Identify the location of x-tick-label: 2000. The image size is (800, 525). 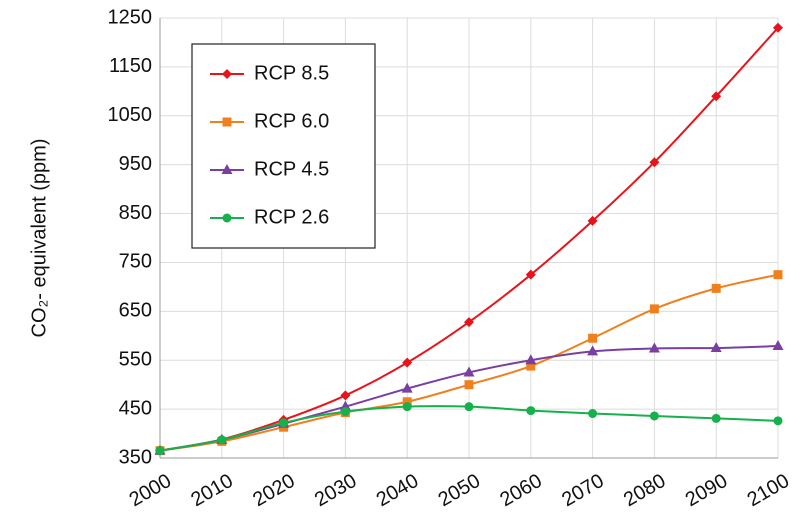
(151, 490).